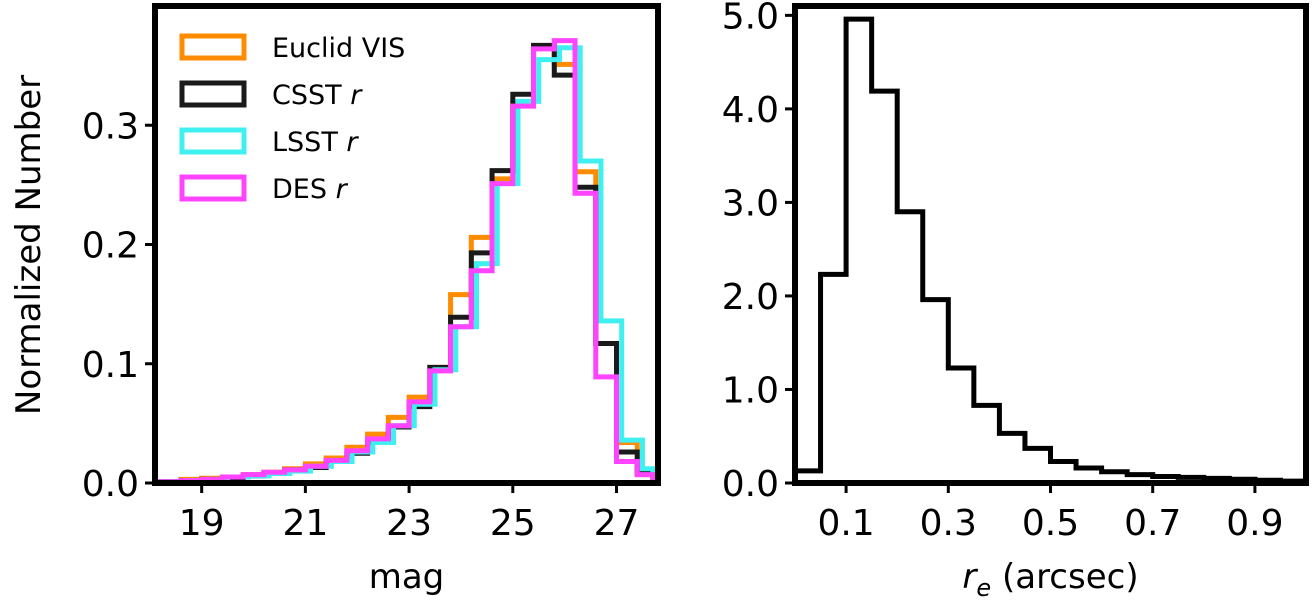 This screenshot has width=1315, height=606. Describe the element at coordinates (110, 126) in the screenshot. I see `y-tick-label: 0.3` at that location.